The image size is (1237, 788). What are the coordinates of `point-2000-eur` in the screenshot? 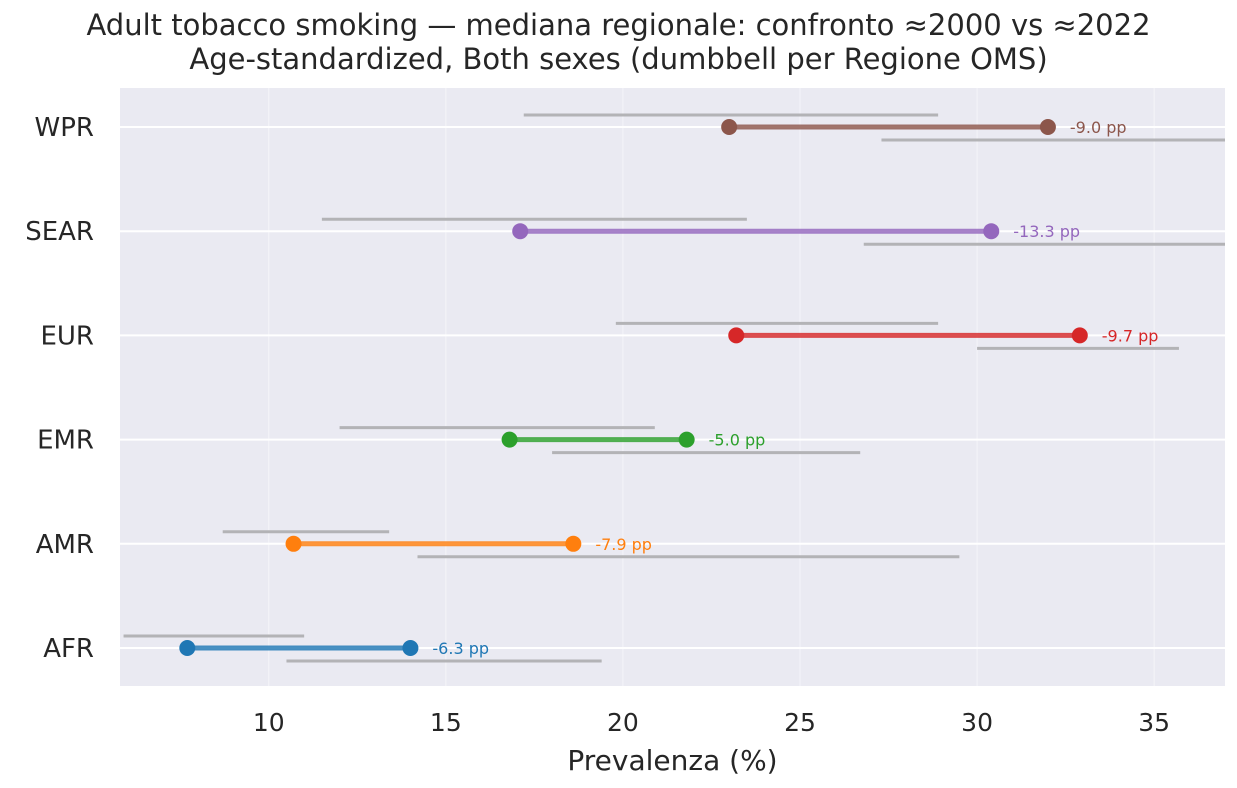 It's located at (1079, 335).